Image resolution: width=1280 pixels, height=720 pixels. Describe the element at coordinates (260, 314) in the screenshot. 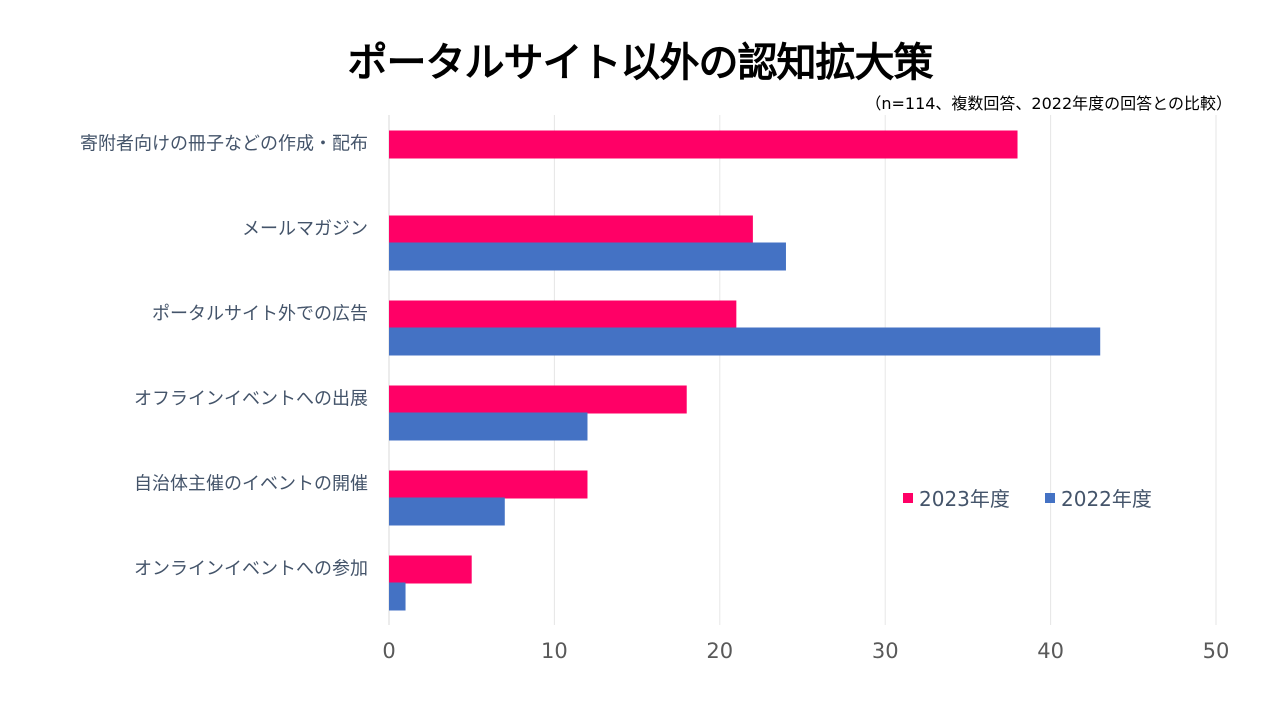

I see `category-label: ポータルサイト外での広告` at that location.